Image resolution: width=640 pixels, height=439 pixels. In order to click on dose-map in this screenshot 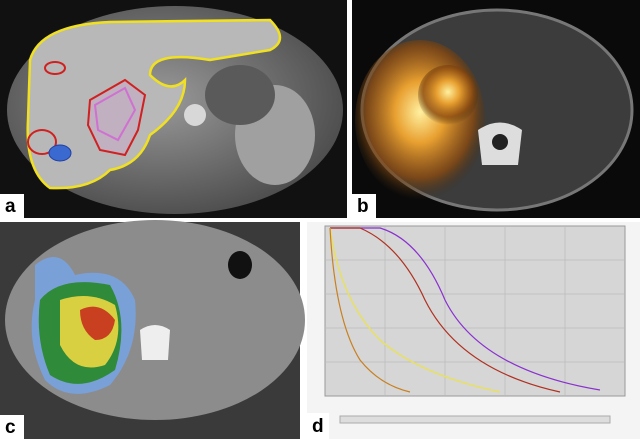, I will do `click(97, 323)`.